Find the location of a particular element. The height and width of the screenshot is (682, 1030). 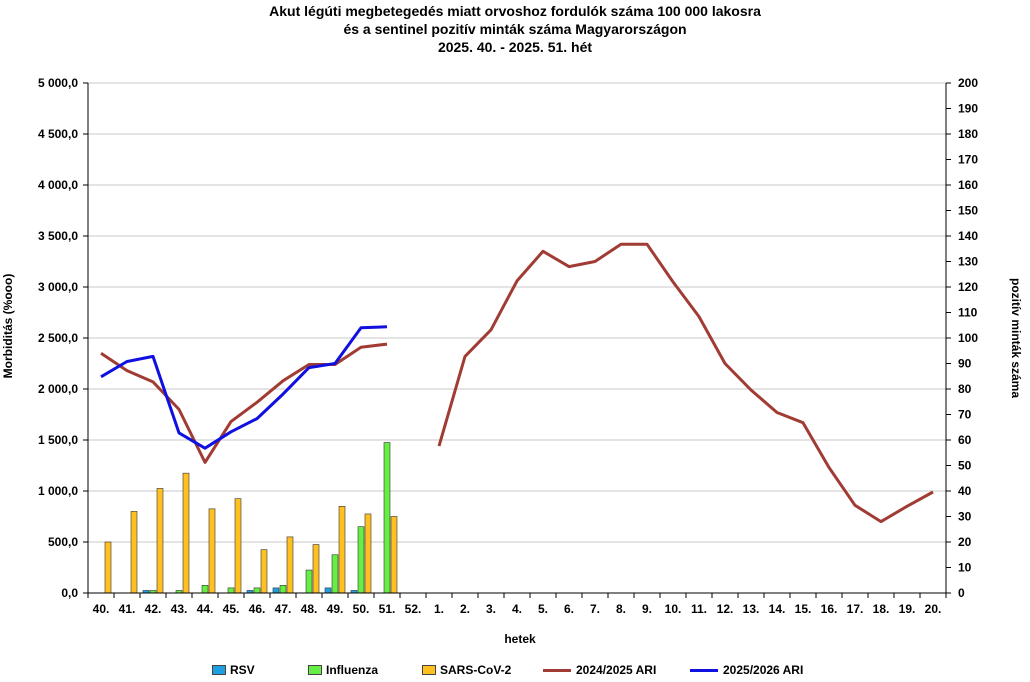

x-tick-label: 11. is located at coordinates (699, 609).